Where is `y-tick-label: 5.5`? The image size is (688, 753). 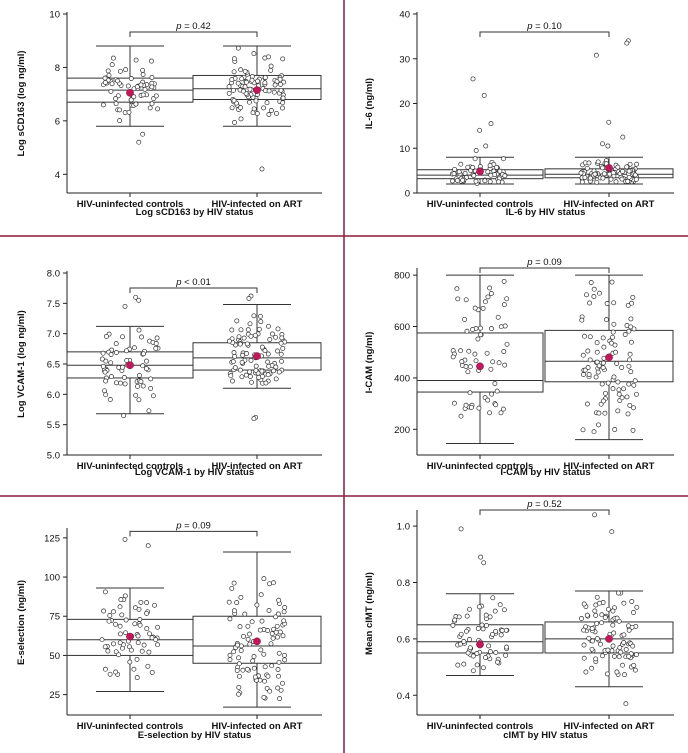 y-tick-label: 5.5 is located at coordinates (53, 425).